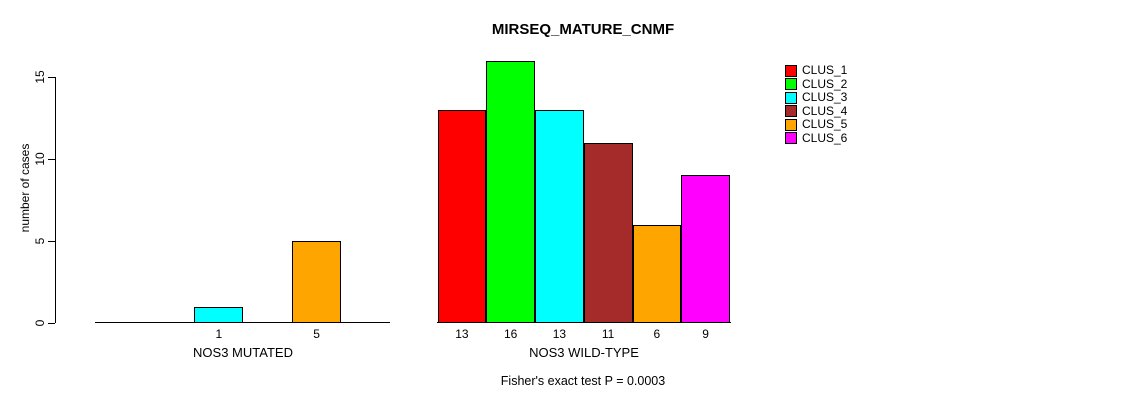 This screenshot has height=400, width=1140. Describe the element at coordinates (825, 110) in the screenshot. I see `legend-label: CLUS_4` at that location.